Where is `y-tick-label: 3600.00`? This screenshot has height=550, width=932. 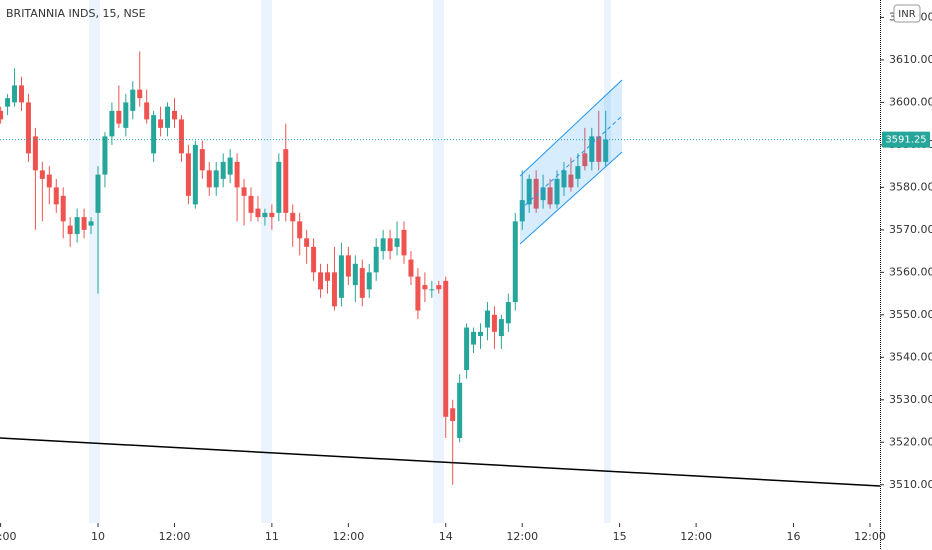
y-tick-label: 3600.00 is located at coordinates (910, 101).